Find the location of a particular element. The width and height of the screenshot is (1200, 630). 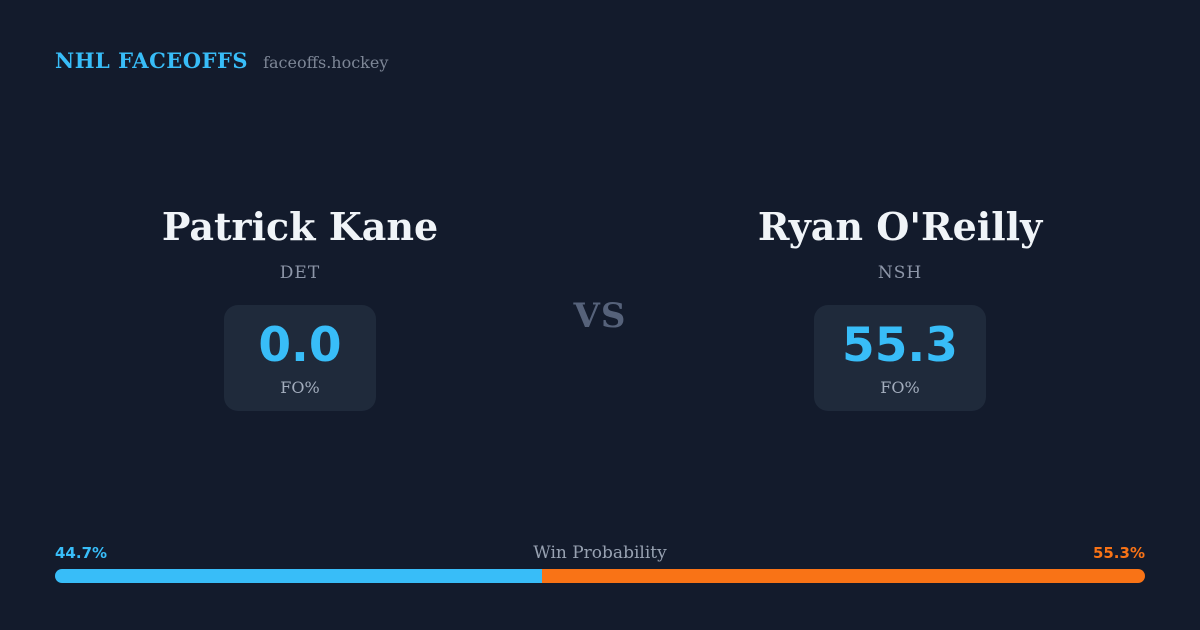

player-left-name: Patrick Kane is located at coordinates (300, 226).